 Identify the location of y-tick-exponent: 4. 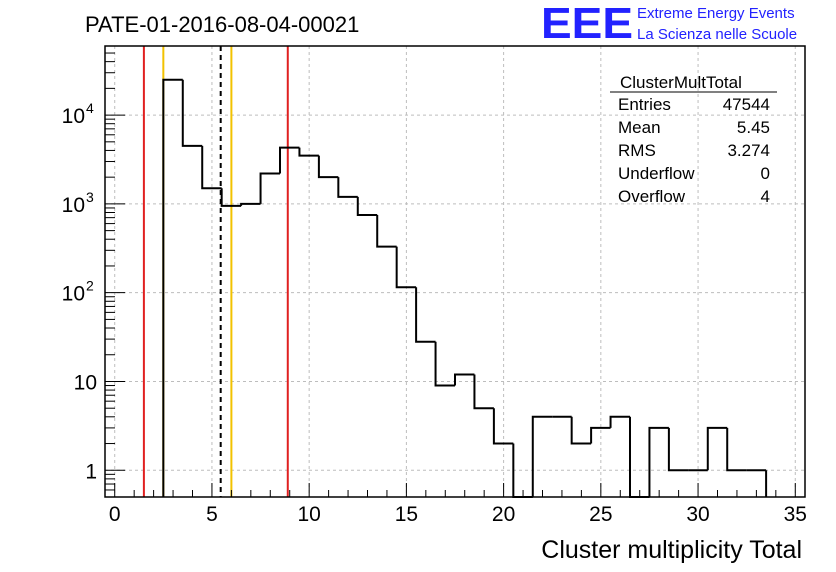
(90, 108).